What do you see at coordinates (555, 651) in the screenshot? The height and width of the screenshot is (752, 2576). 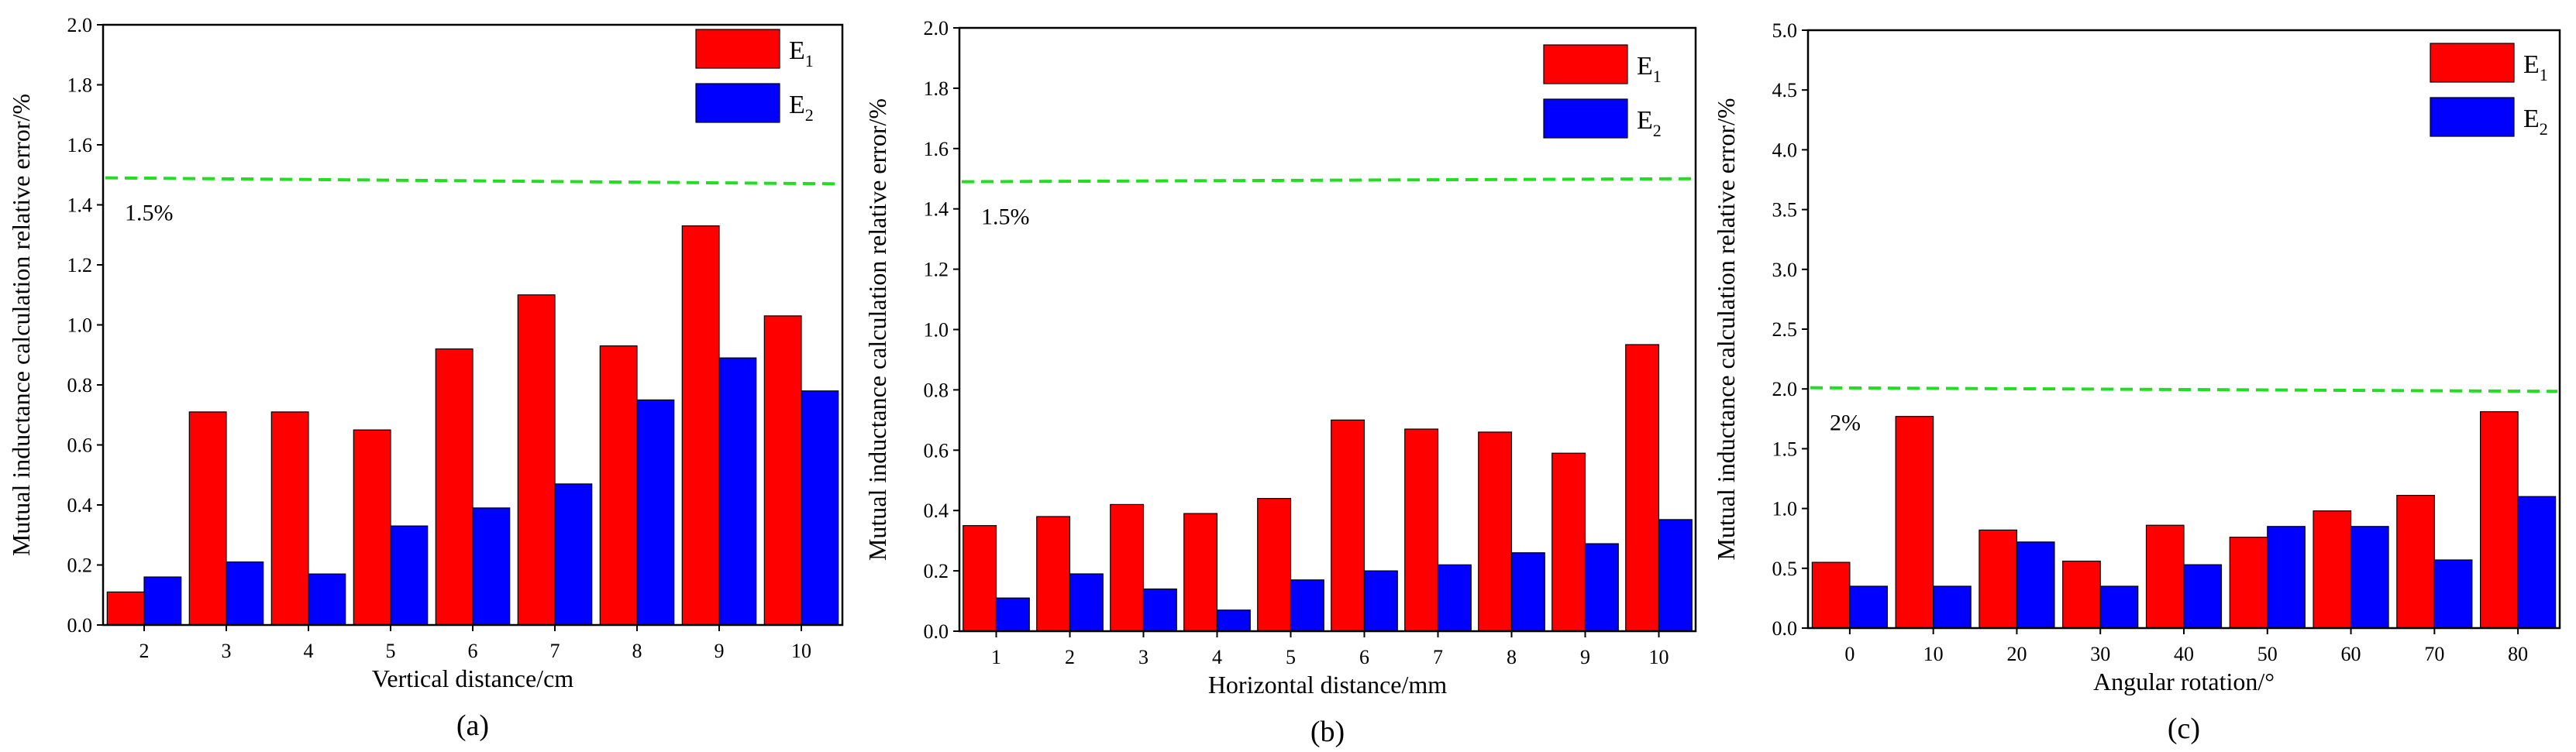 I see `x-tick-label: 7` at bounding box center [555, 651].